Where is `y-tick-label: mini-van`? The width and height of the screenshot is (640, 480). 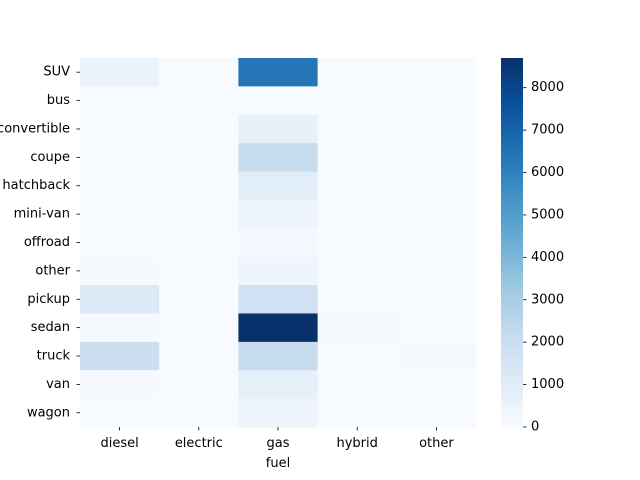
y-tick-label: mini-van is located at coordinates (42, 214).